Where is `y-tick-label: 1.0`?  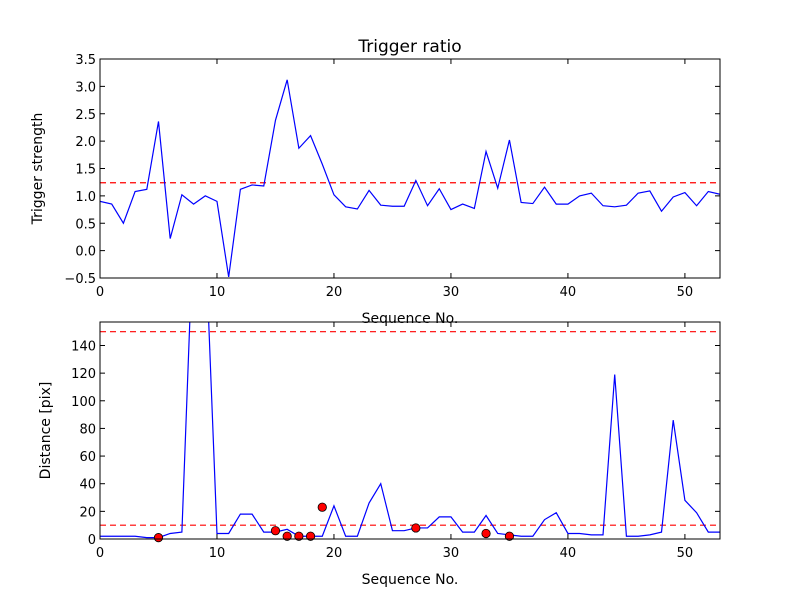
y-tick-label: 1.0 is located at coordinates (85, 197).